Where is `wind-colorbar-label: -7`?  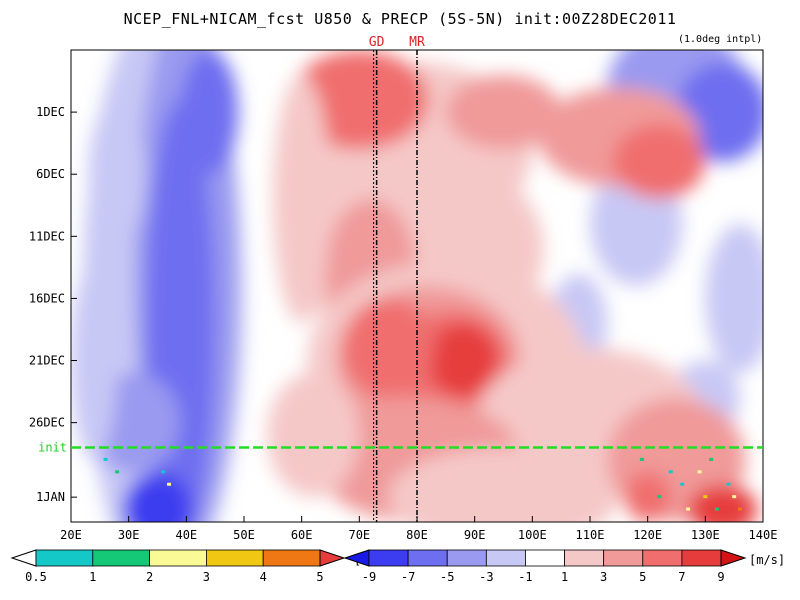 wind-colorbar-label: -7 is located at coordinates (408, 577).